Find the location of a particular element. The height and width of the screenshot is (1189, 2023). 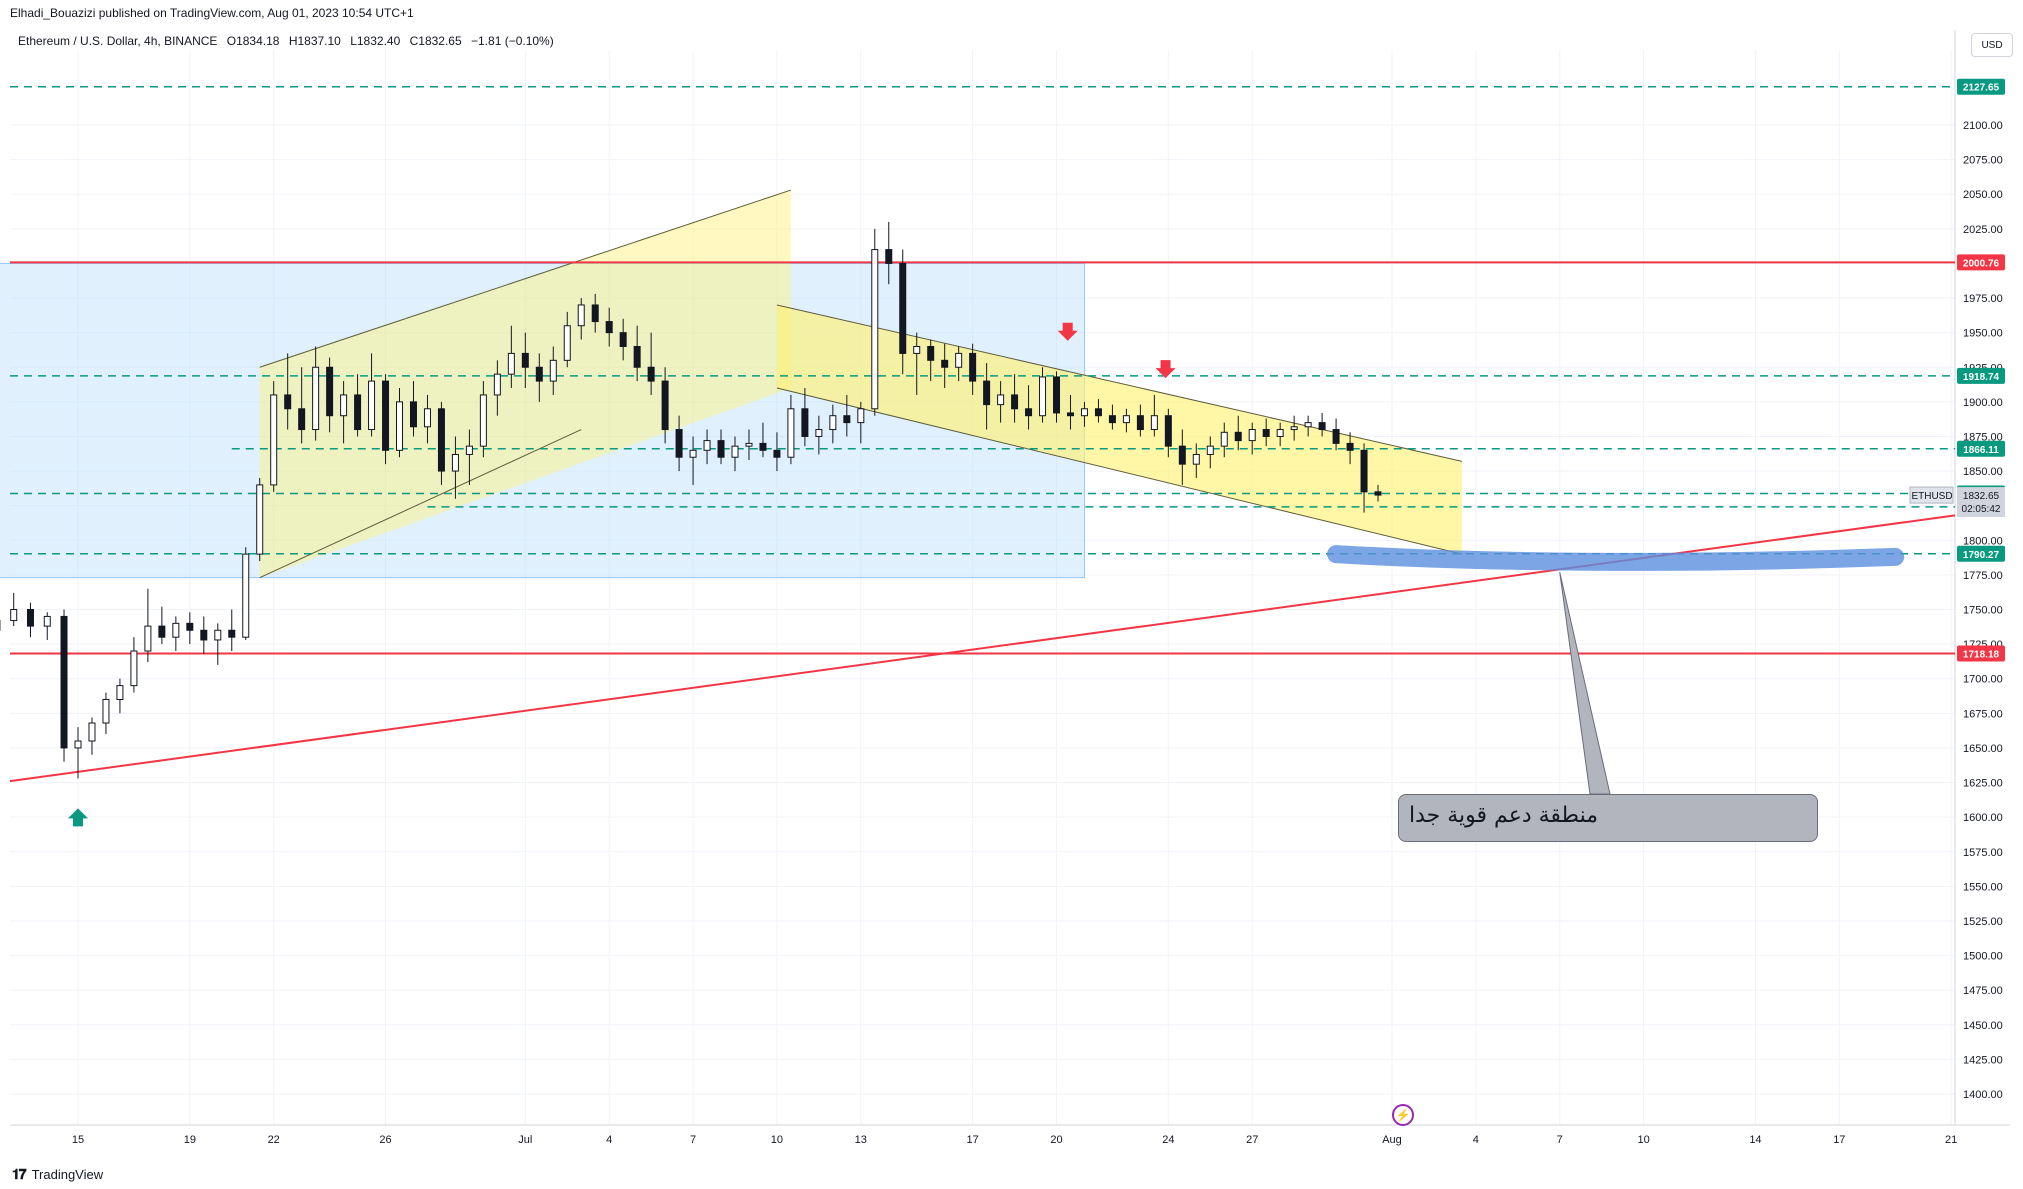

price-tick-label: 1775.00 is located at coordinates (1983, 576).